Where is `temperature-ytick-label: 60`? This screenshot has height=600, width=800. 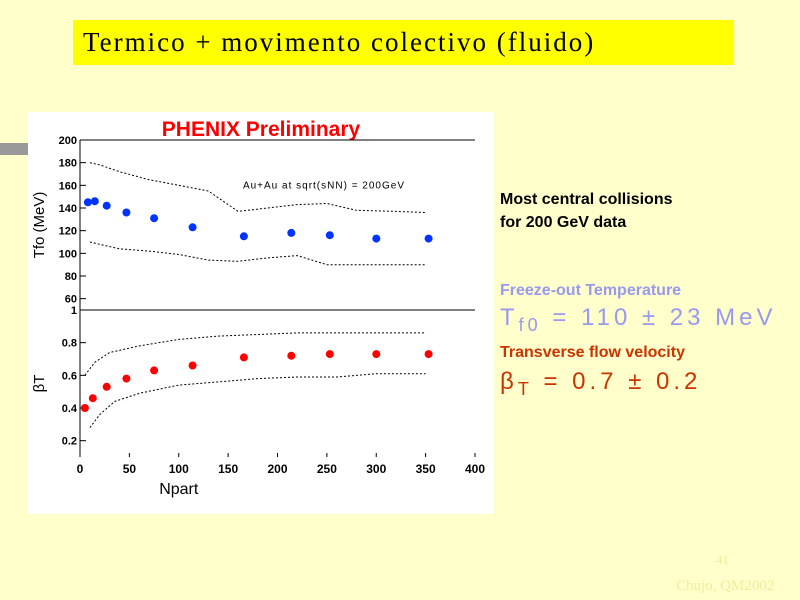
temperature-ytick-label: 60 is located at coordinates (71, 300).